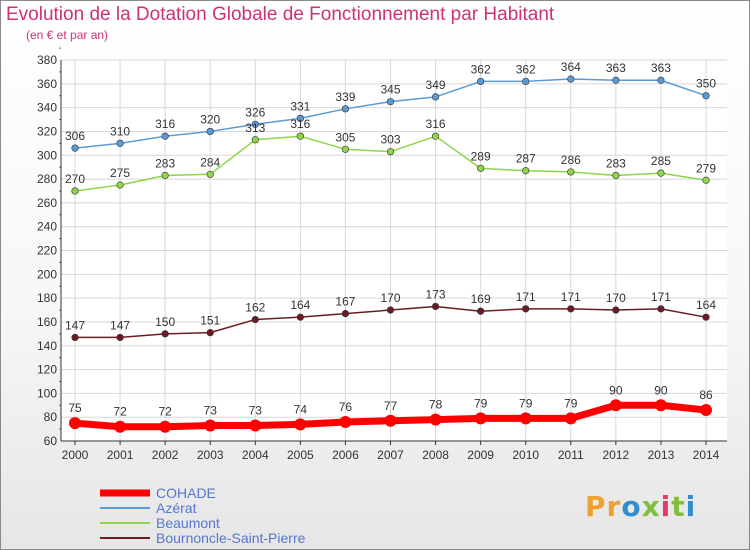 This screenshot has width=750, height=550. Describe the element at coordinates (47, 274) in the screenshot. I see `y-tick-label: 200` at that location.